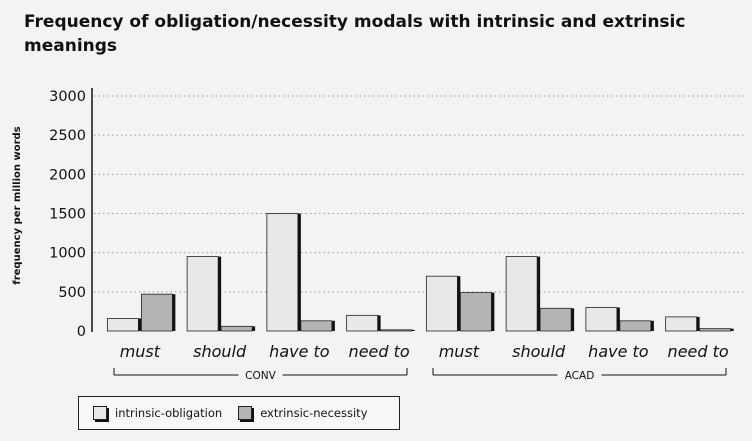 This screenshot has height=441, width=752. What do you see at coordinates (260, 376) in the screenshot?
I see `group-label-conv: CONV` at bounding box center [260, 376].